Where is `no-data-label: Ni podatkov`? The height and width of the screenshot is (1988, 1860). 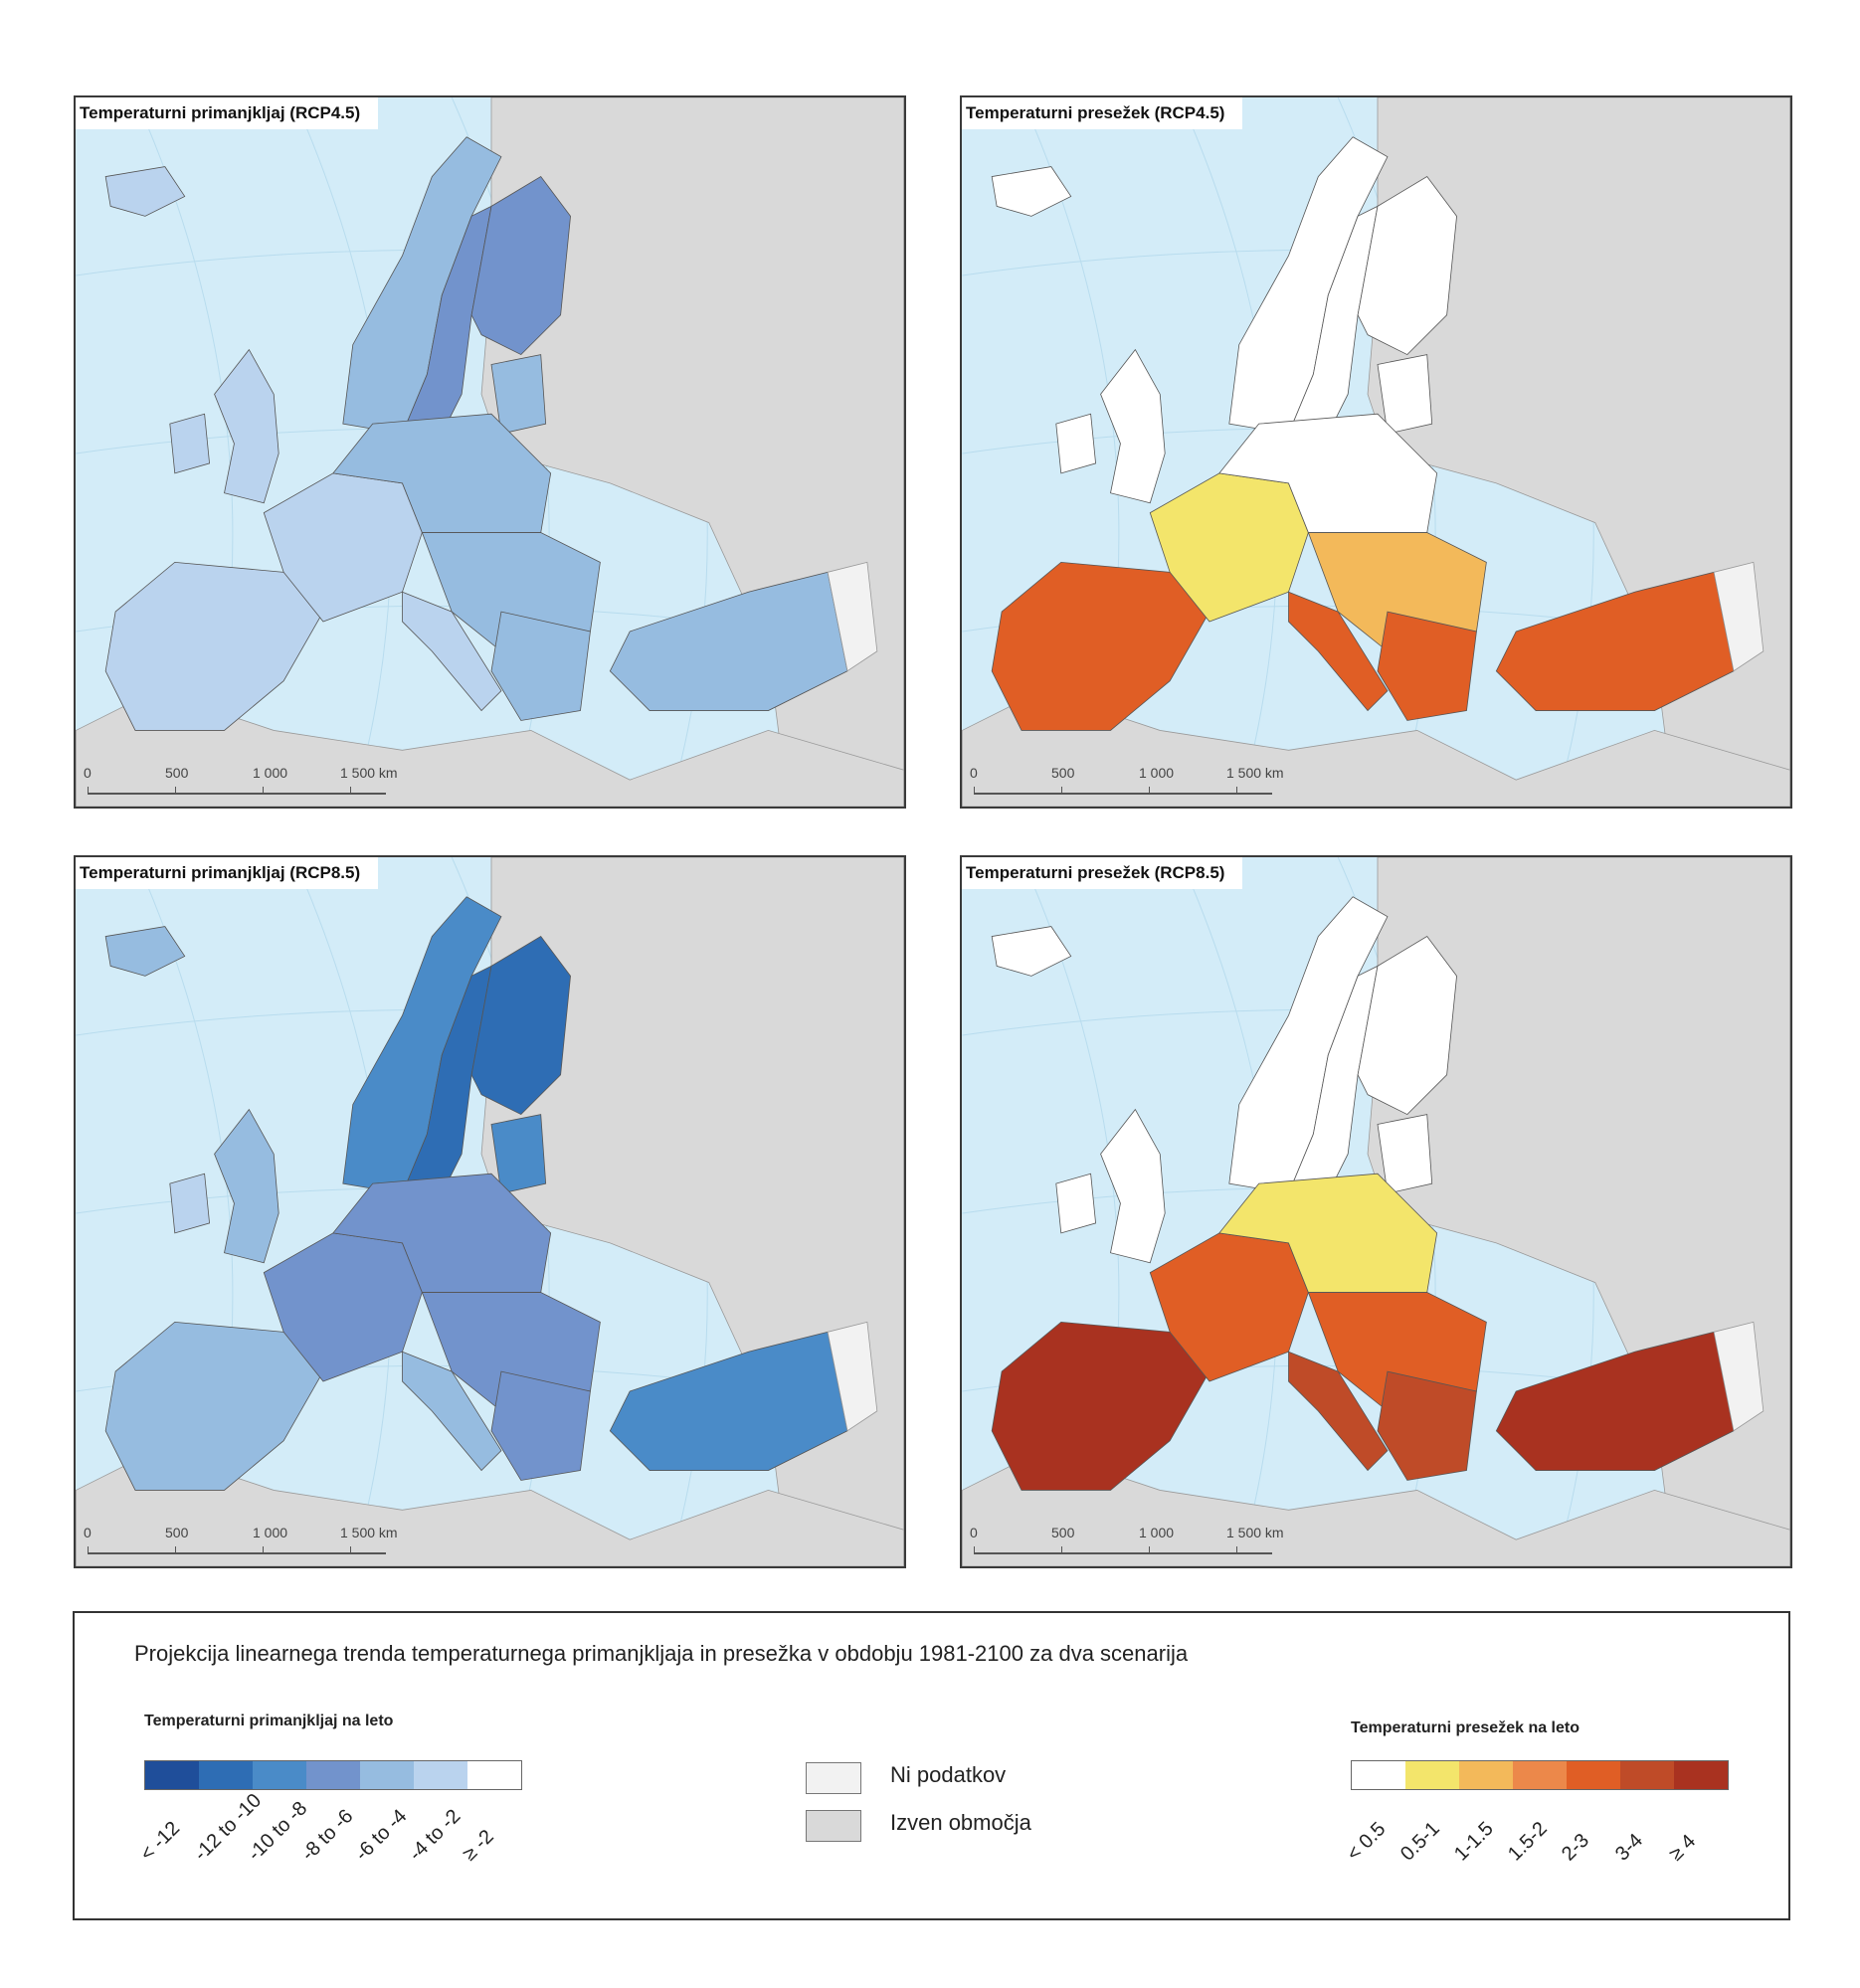
no-data-label: Ni podatkov is located at coordinates (948, 1774).